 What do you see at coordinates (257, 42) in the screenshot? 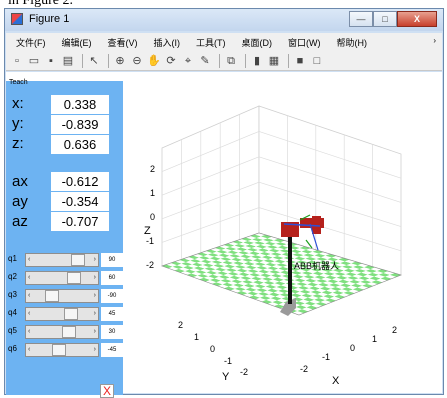
I see `menu-desktop: 桌面(D)` at bounding box center [257, 42].